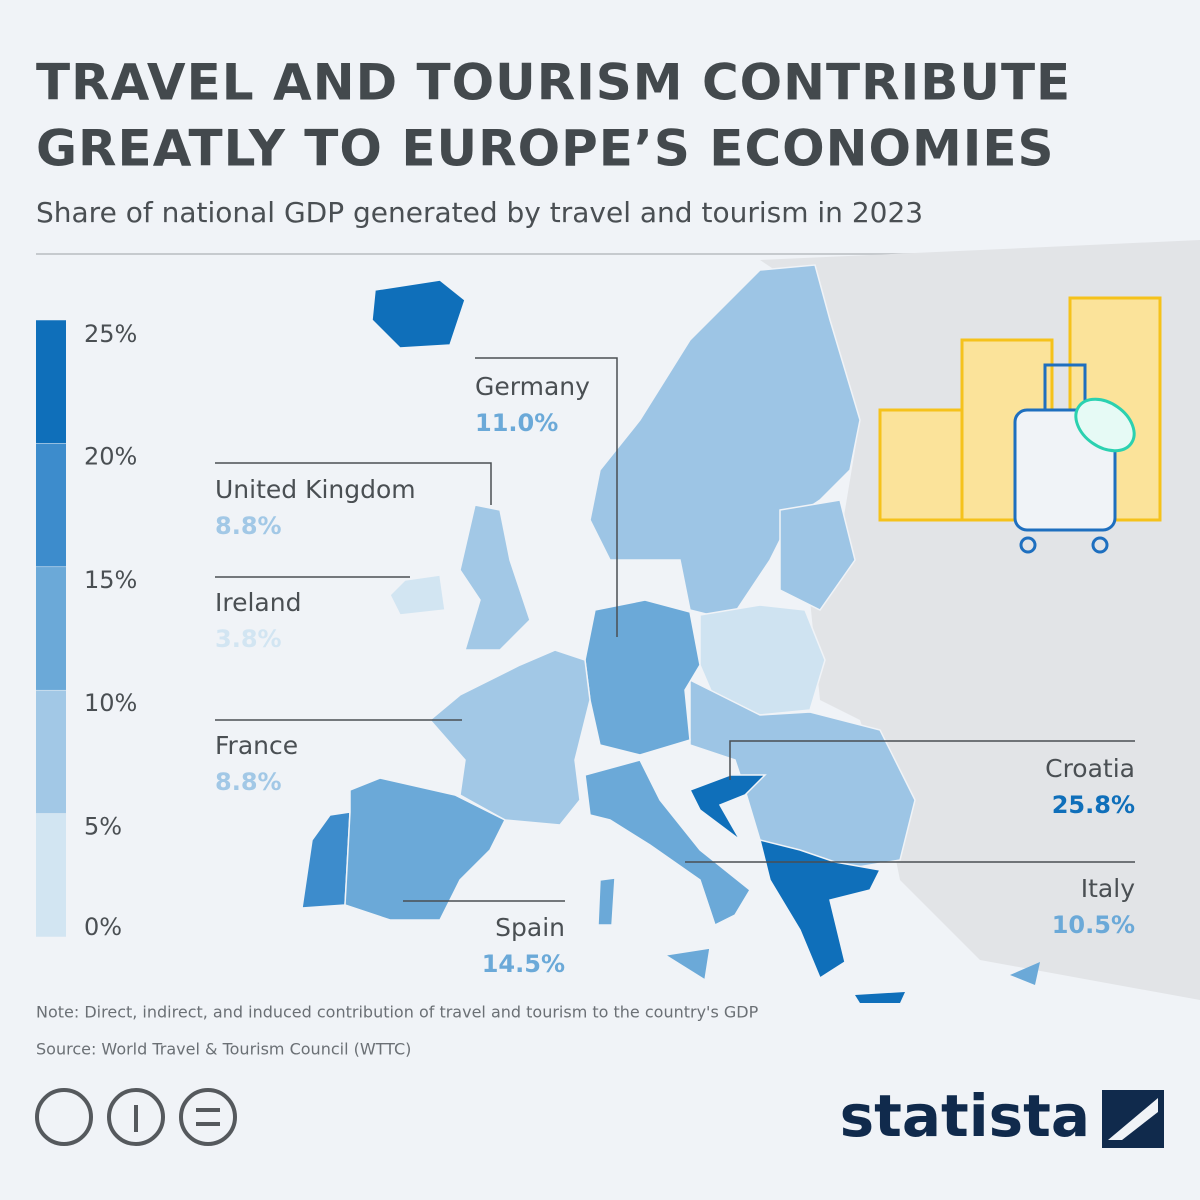  What do you see at coordinates (418, 314) in the screenshot?
I see `land-iceland` at bounding box center [418, 314].